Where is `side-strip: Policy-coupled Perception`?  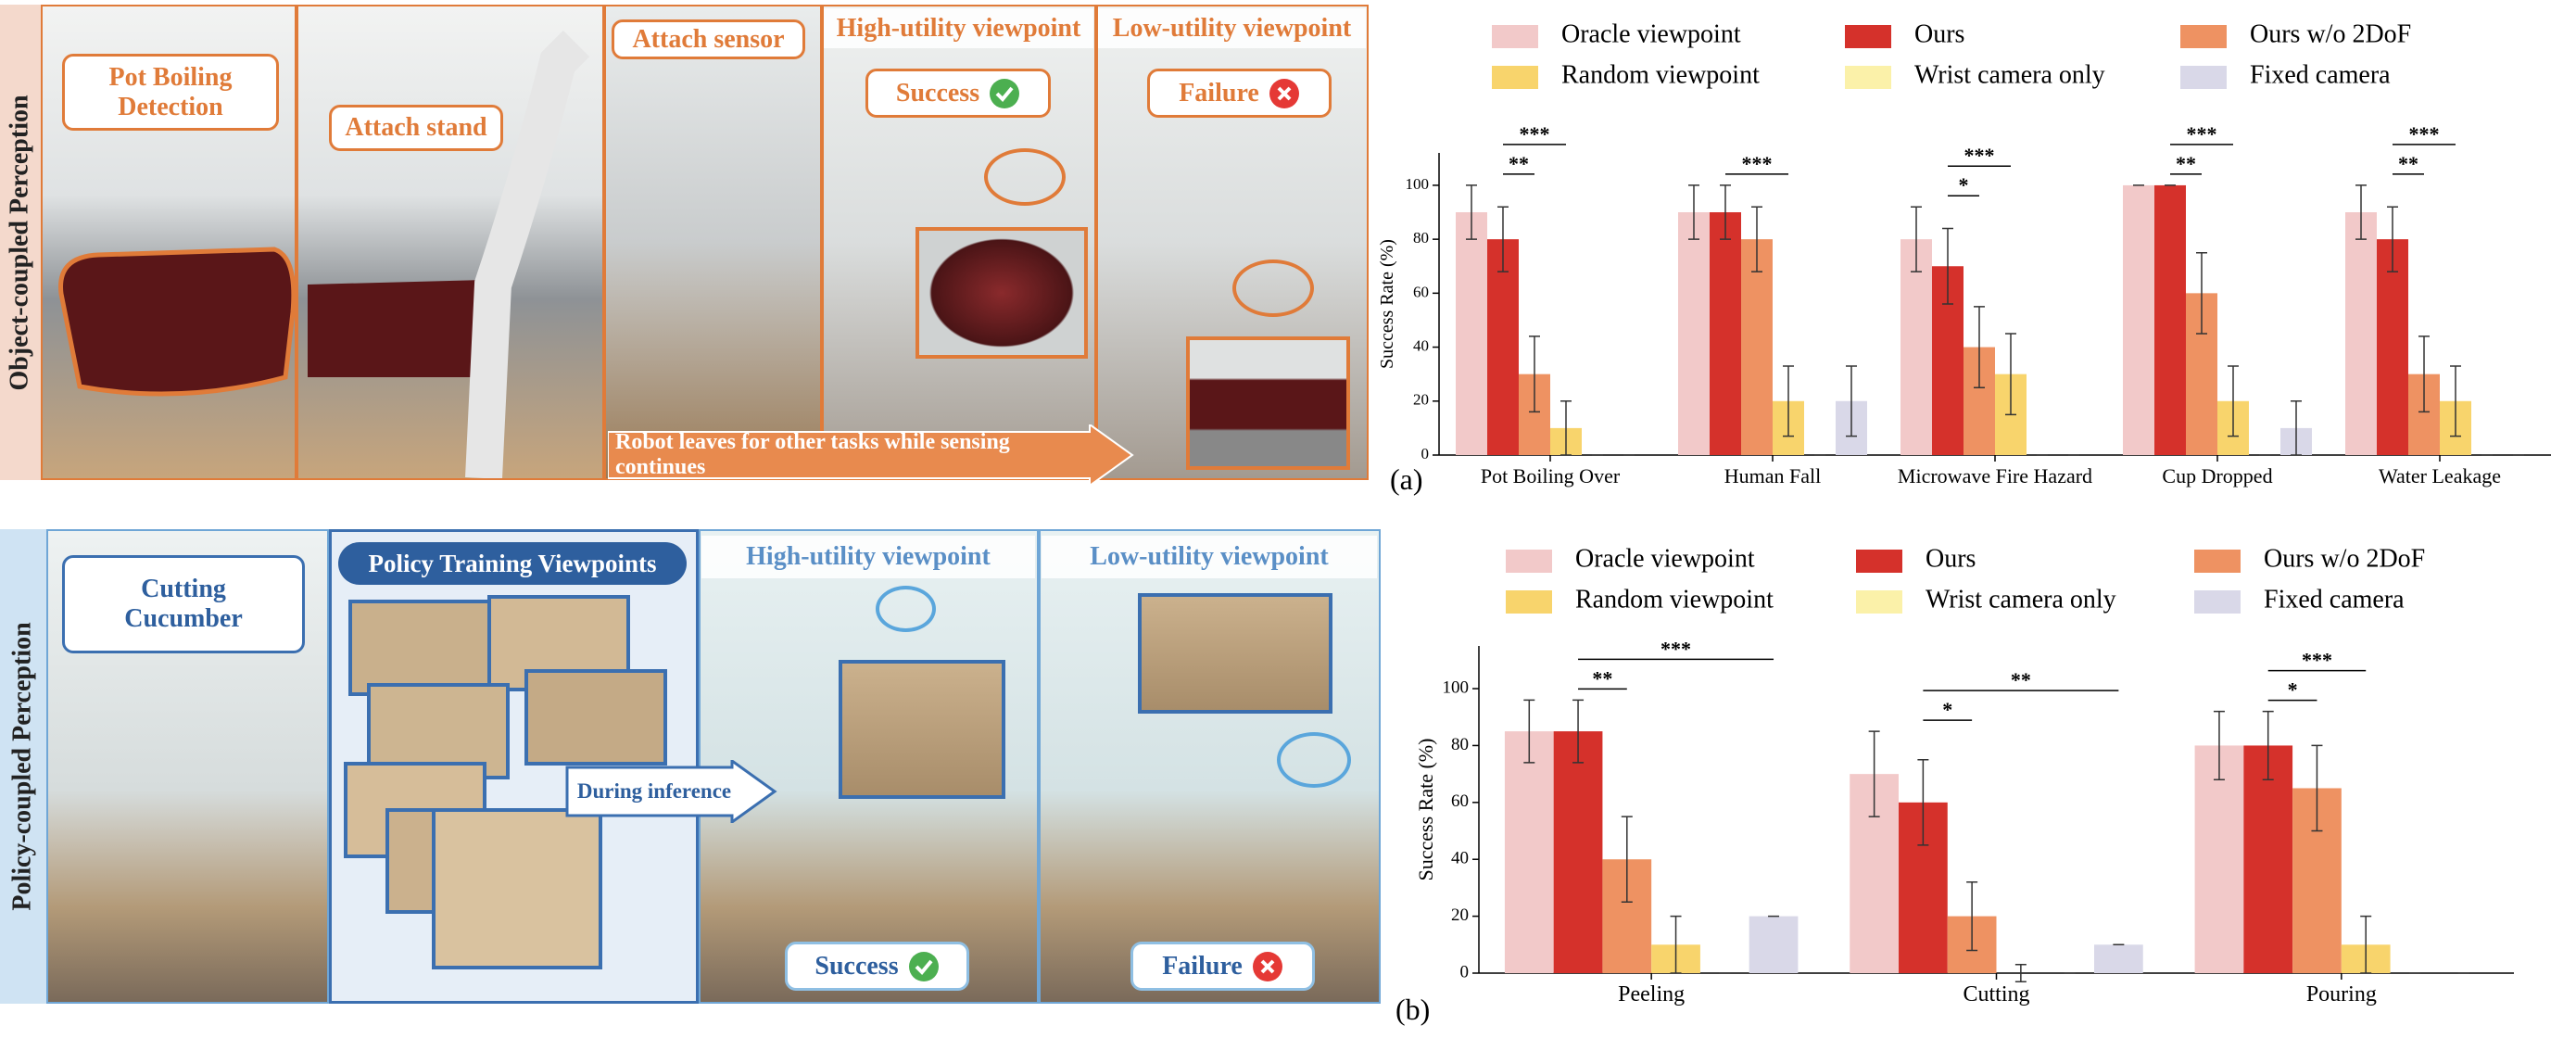
side-strip: Policy-coupled Perception is located at coordinates (23, 767).